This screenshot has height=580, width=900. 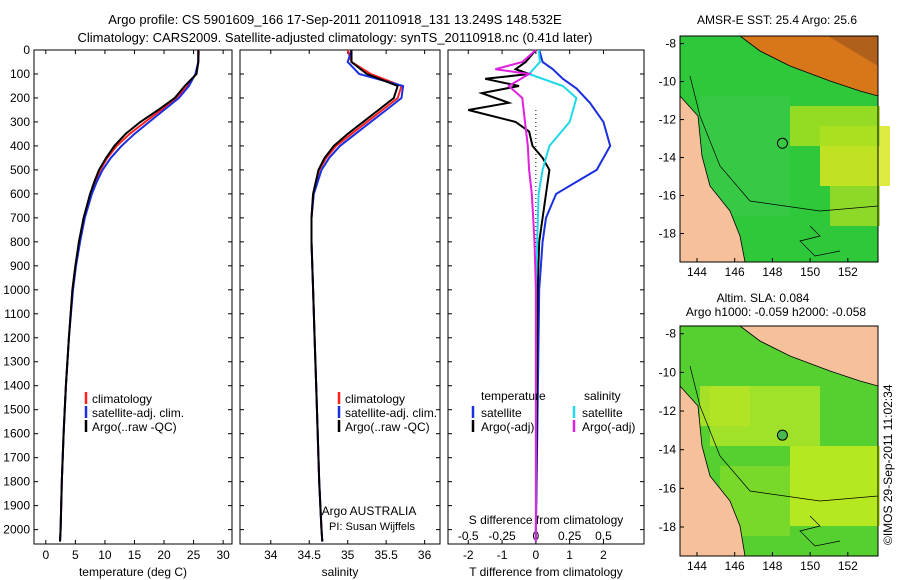 I want to click on x-axis-label: temperature (deg C), so click(x=133, y=572).